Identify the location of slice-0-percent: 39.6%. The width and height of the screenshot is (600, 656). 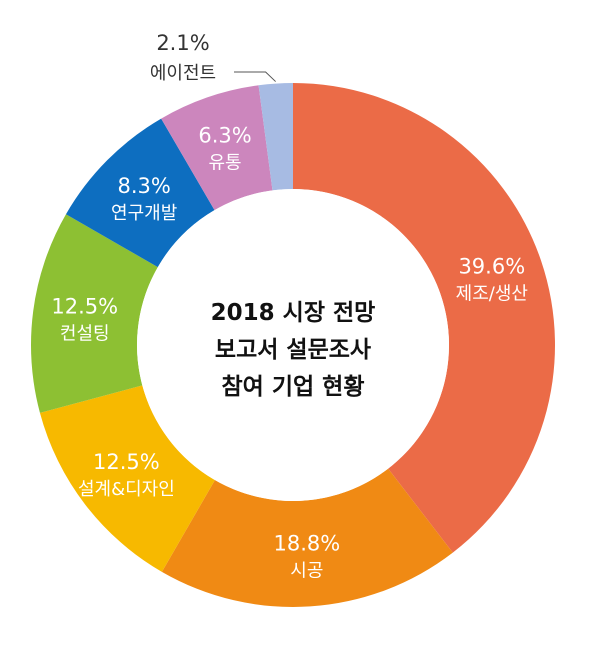
(491, 266).